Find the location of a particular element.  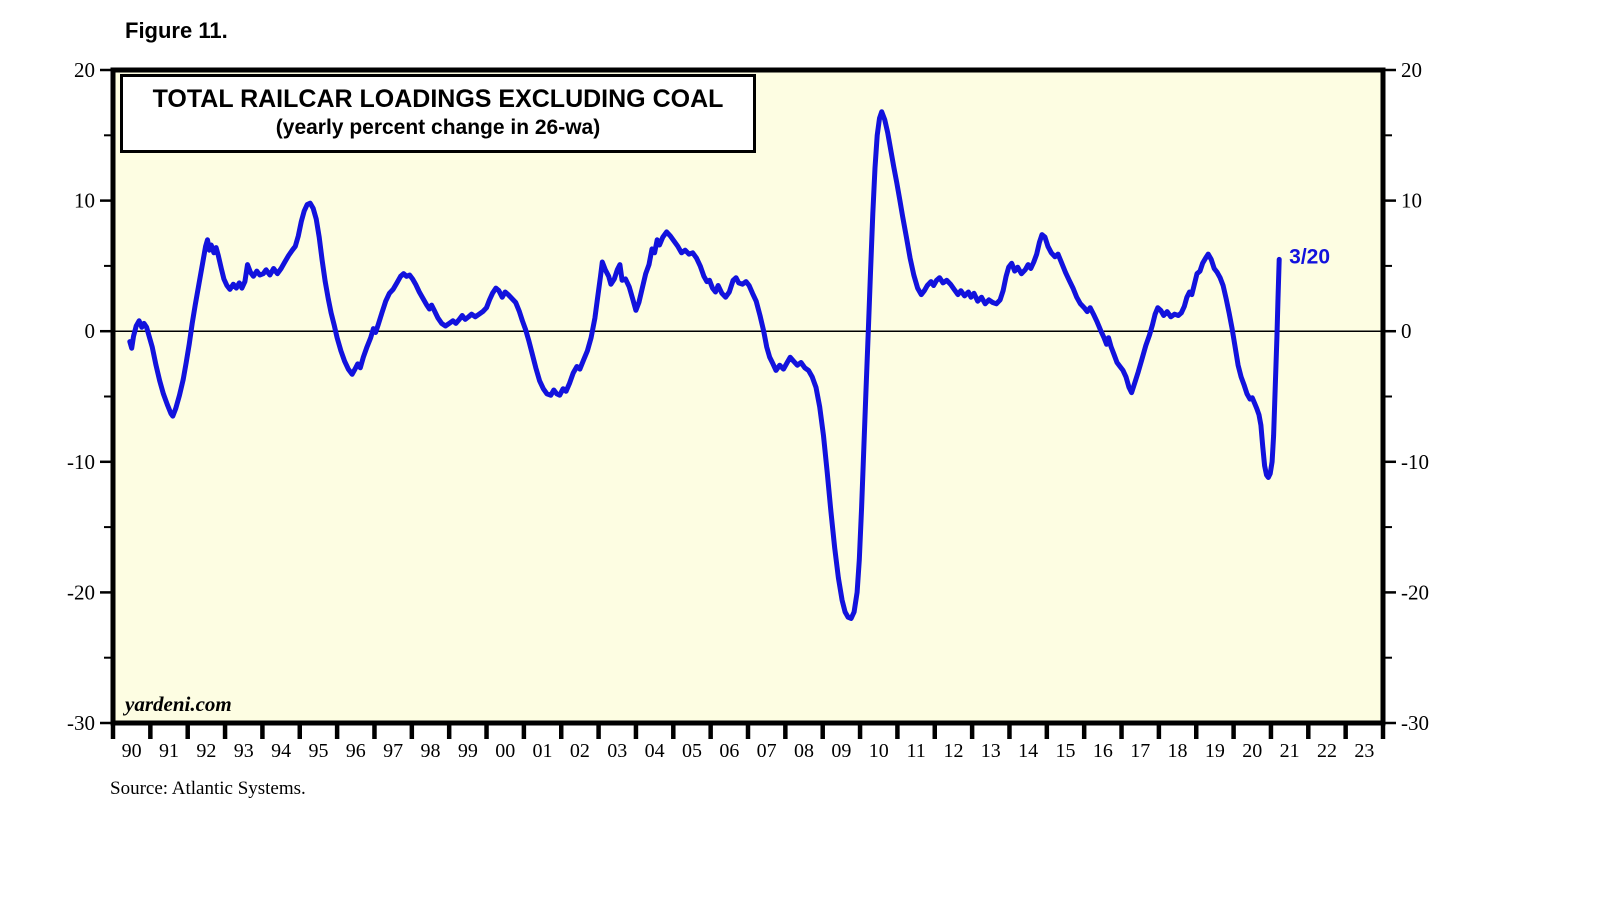

y-axis-label-left: 0 is located at coordinates (90, 331).